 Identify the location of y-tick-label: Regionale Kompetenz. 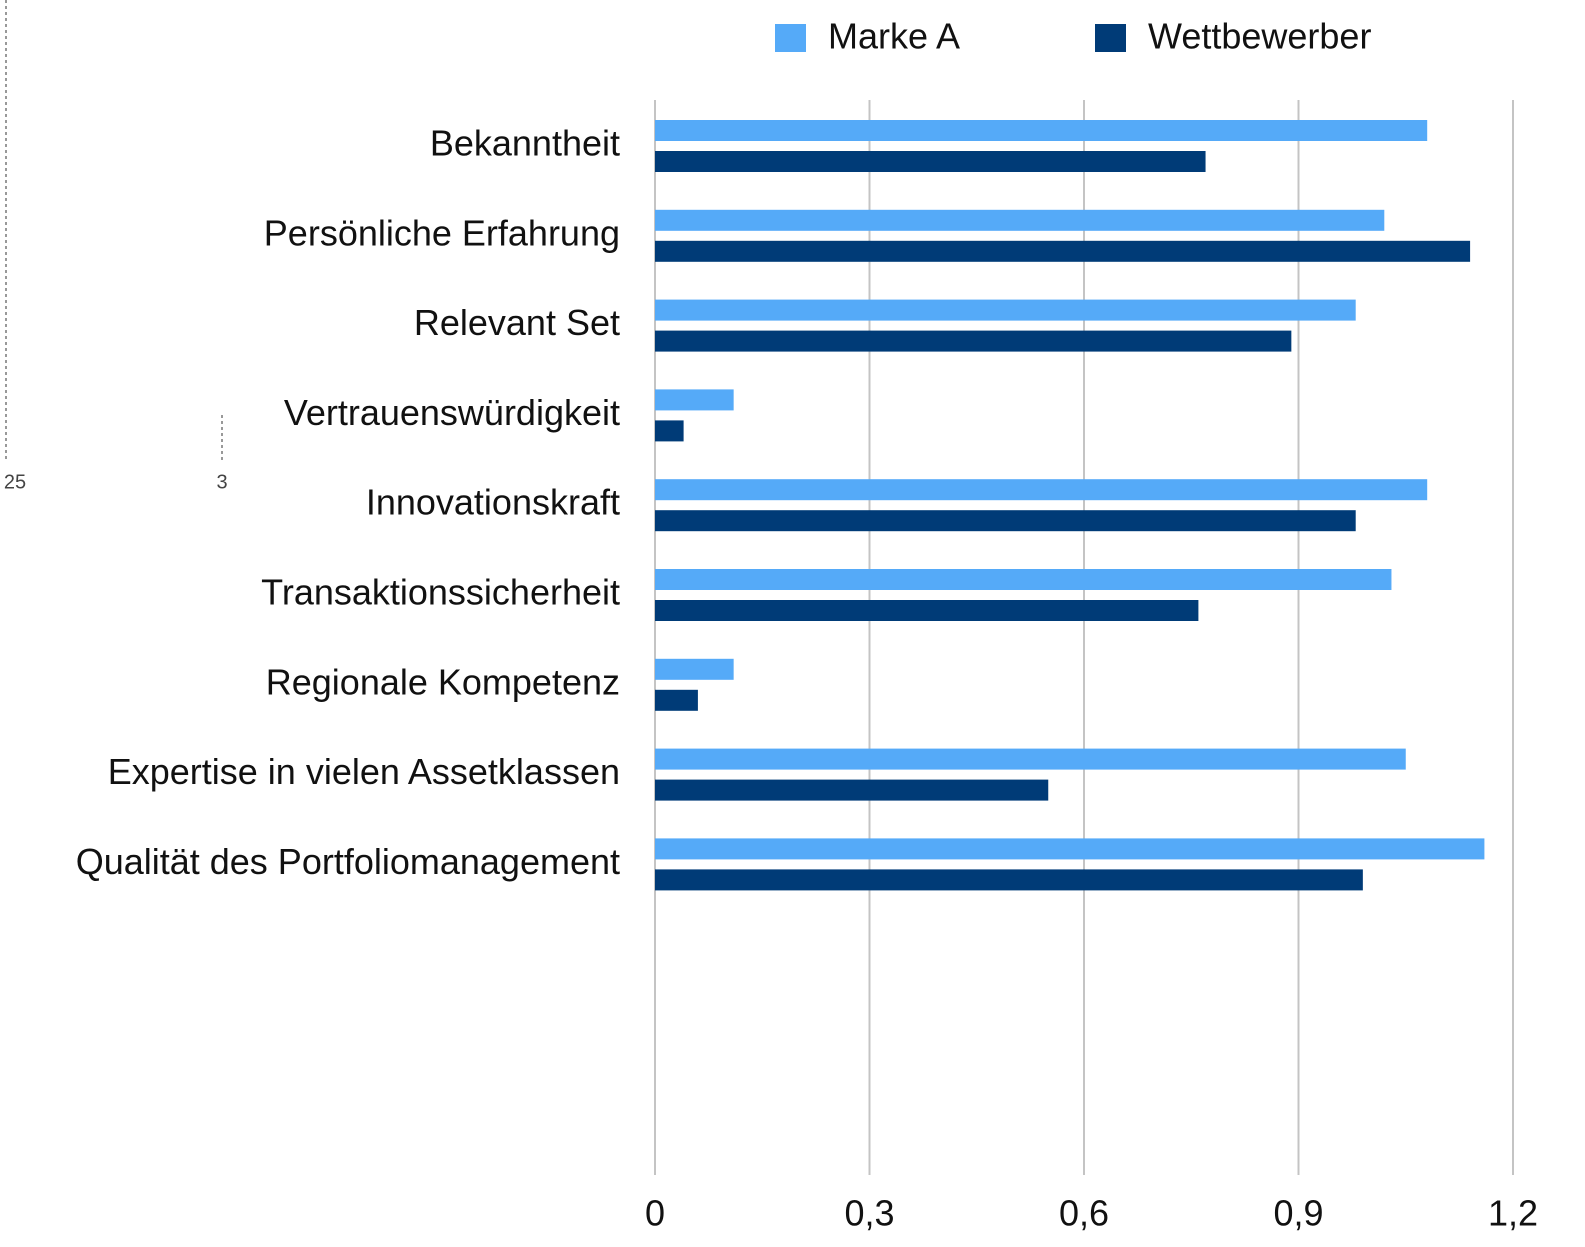
(443, 681).